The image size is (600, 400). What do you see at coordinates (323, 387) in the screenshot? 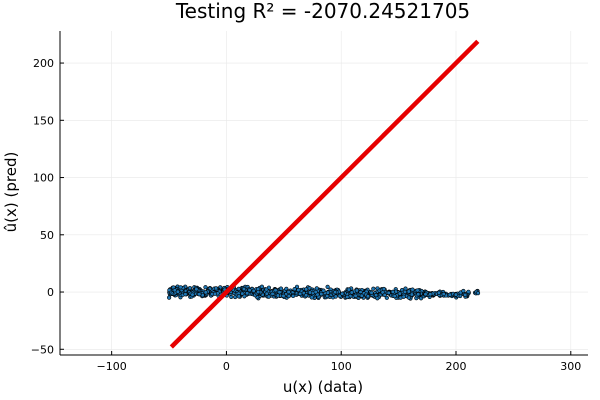
I see `x-axis-label: u(x) (data)` at bounding box center [323, 387].